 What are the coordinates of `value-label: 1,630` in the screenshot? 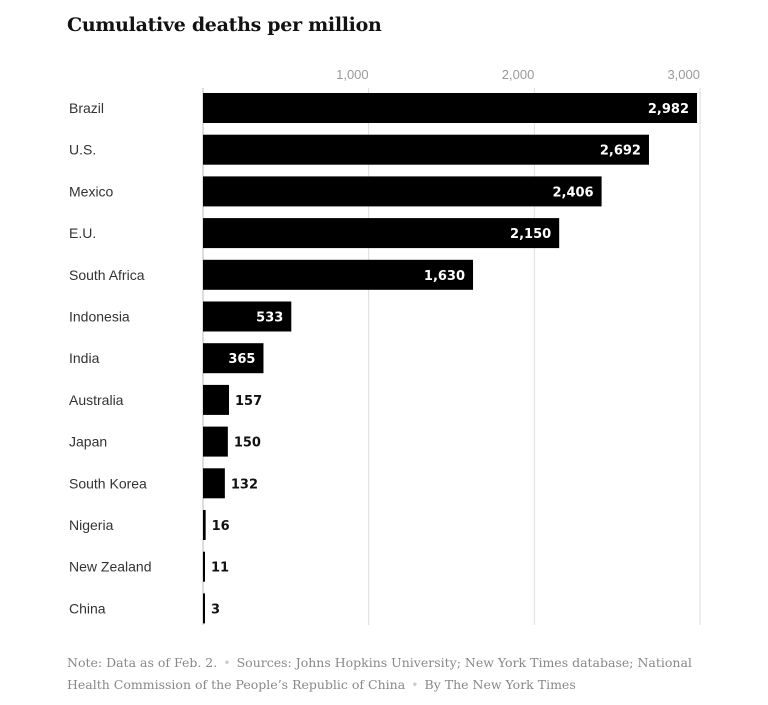 It's located at (444, 276).